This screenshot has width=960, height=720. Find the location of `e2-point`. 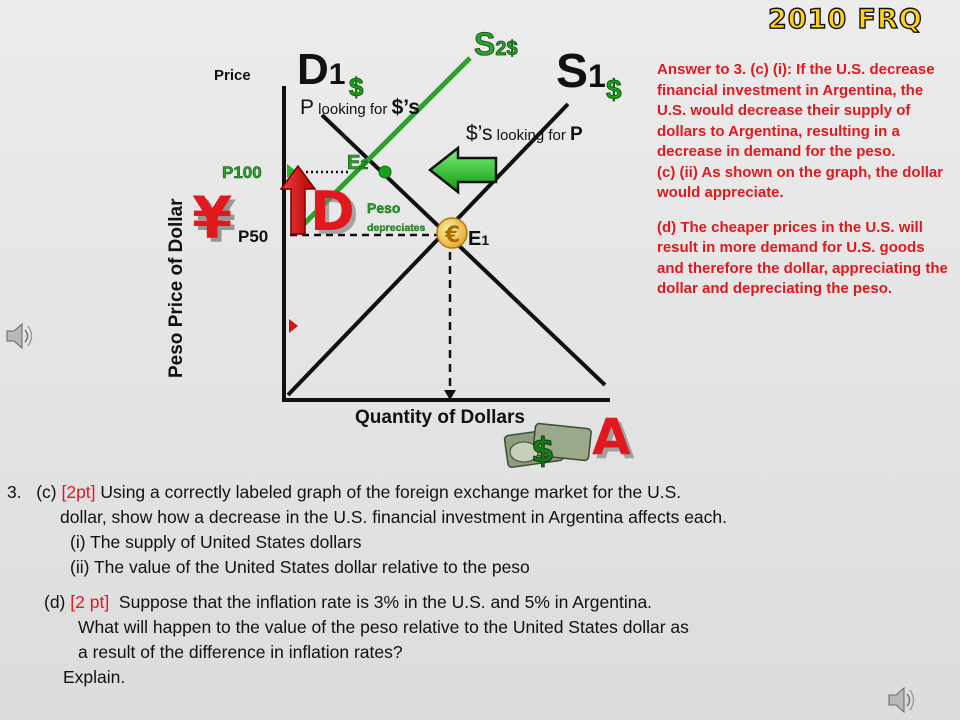

e2-point is located at coordinates (385, 172).